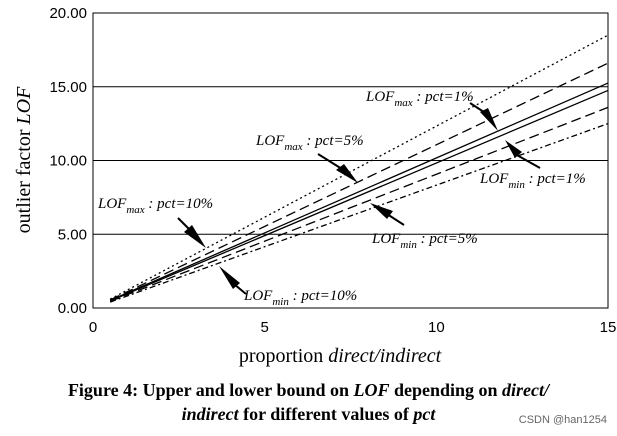  I want to click on y-tick-label: 0.00, so click(72, 308).